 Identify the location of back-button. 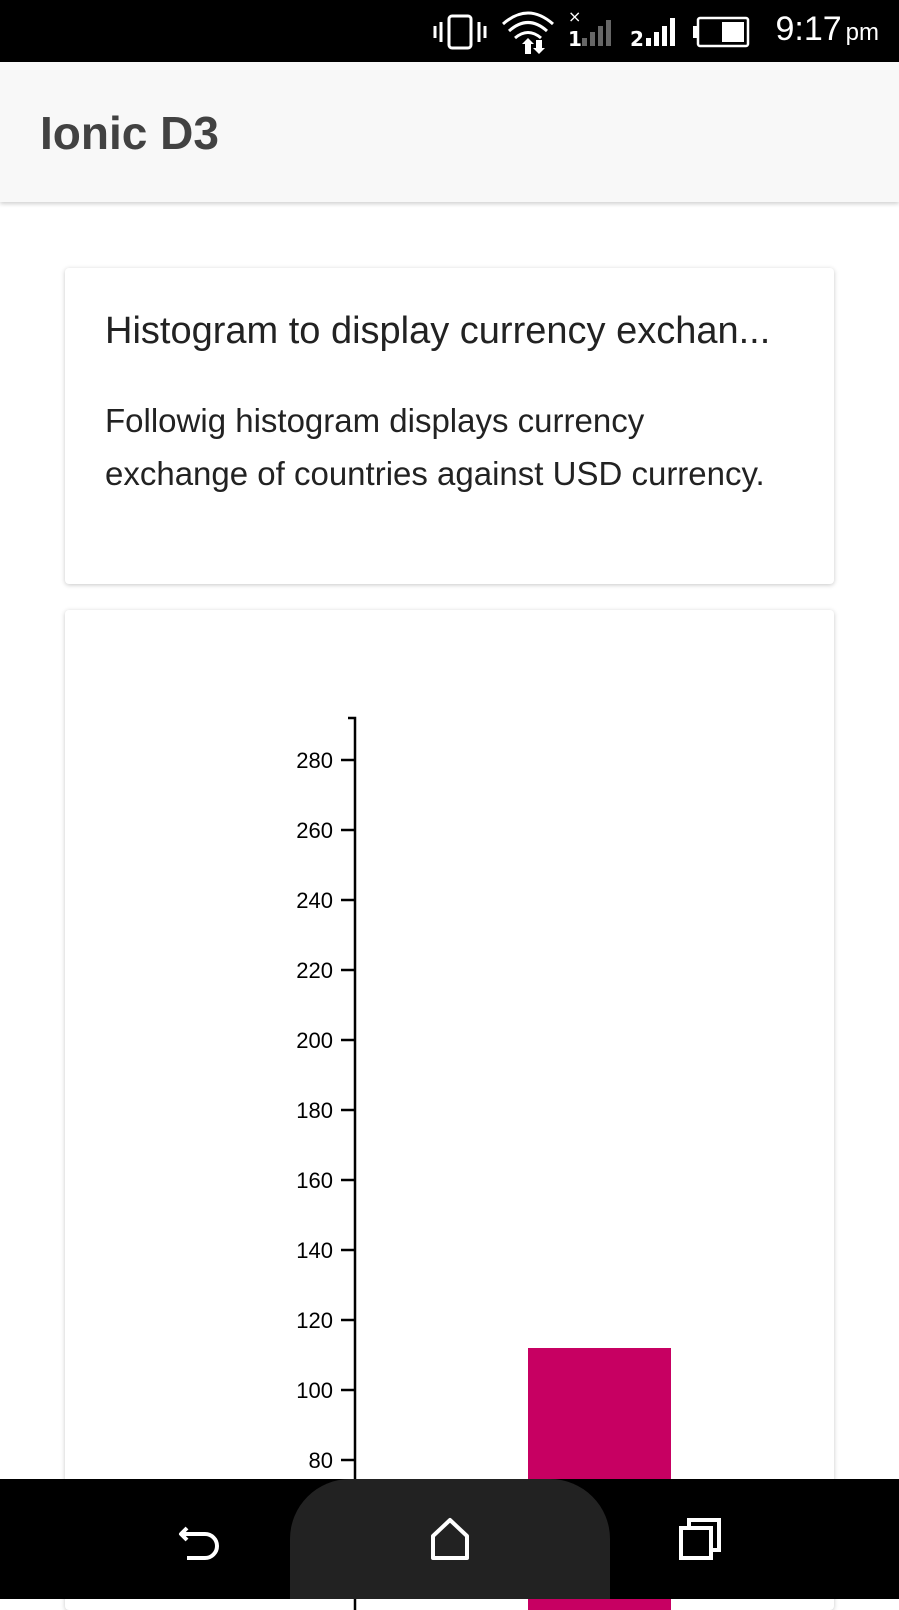
(200, 1539).